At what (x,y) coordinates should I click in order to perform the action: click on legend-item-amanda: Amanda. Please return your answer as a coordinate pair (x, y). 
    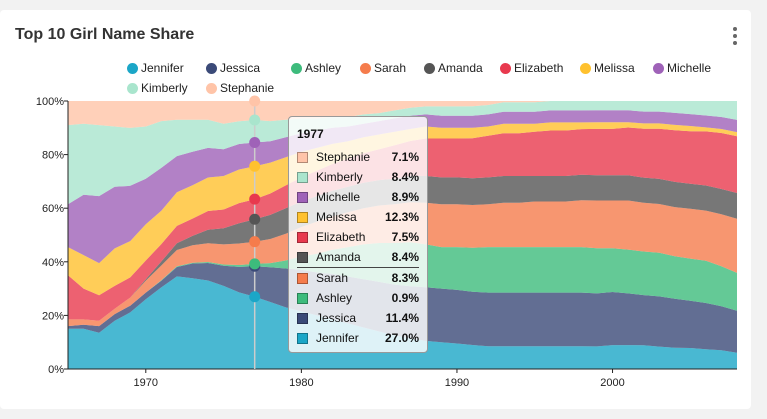
    Looking at the image, I should click on (453, 68).